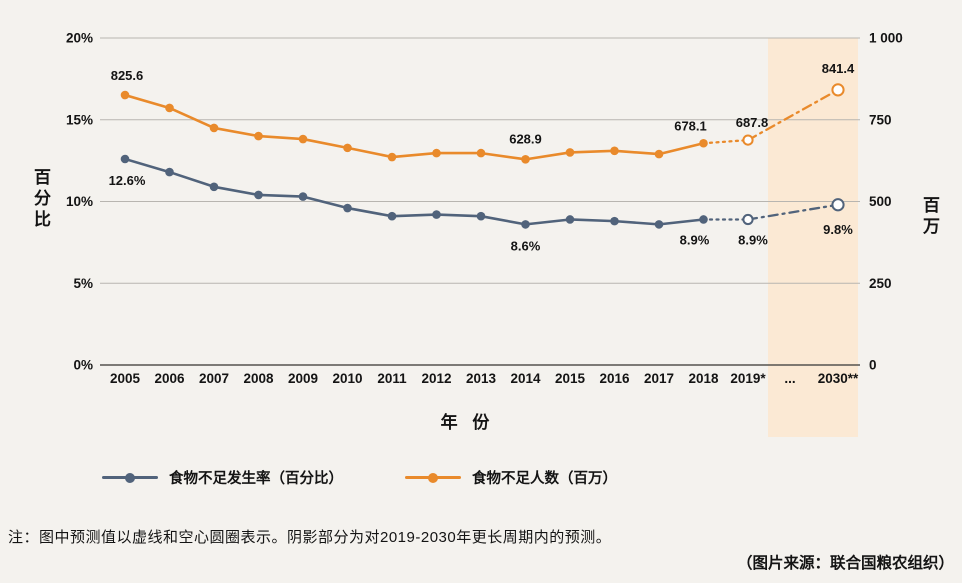 This screenshot has width=962, height=583. Describe the element at coordinates (703, 378) in the screenshot. I see `x-tick-label: 2018` at that location.